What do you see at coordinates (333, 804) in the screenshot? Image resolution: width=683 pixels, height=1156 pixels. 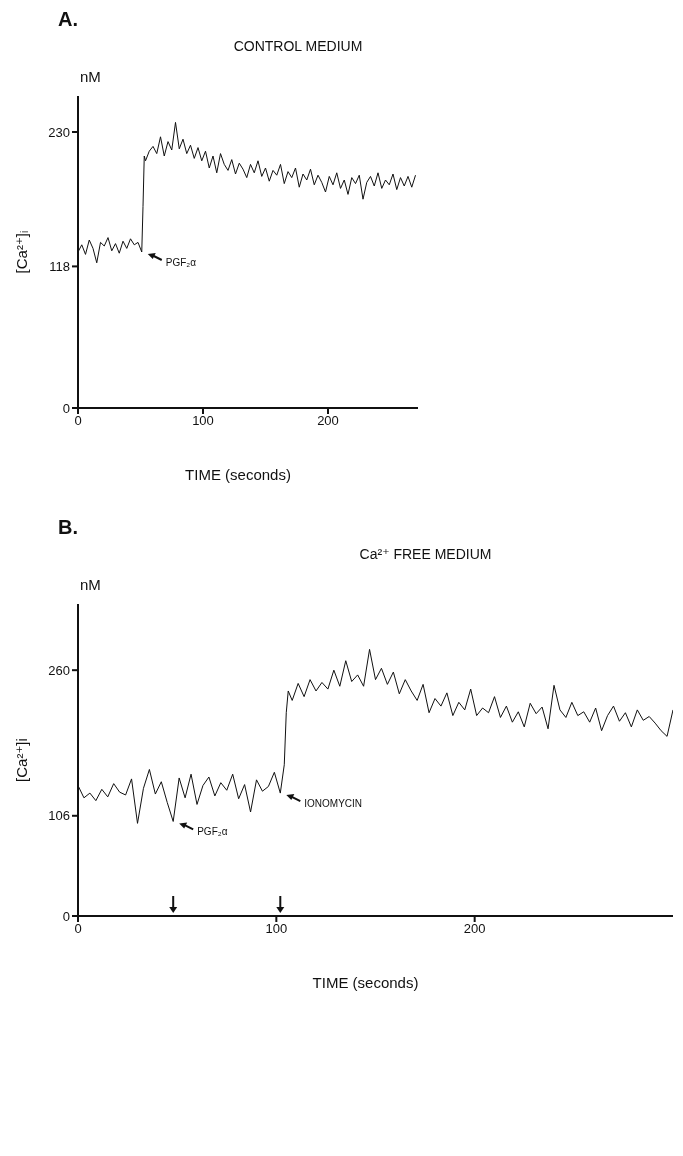 I see `annotation: IONOMYCIN` at bounding box center [333, 804].